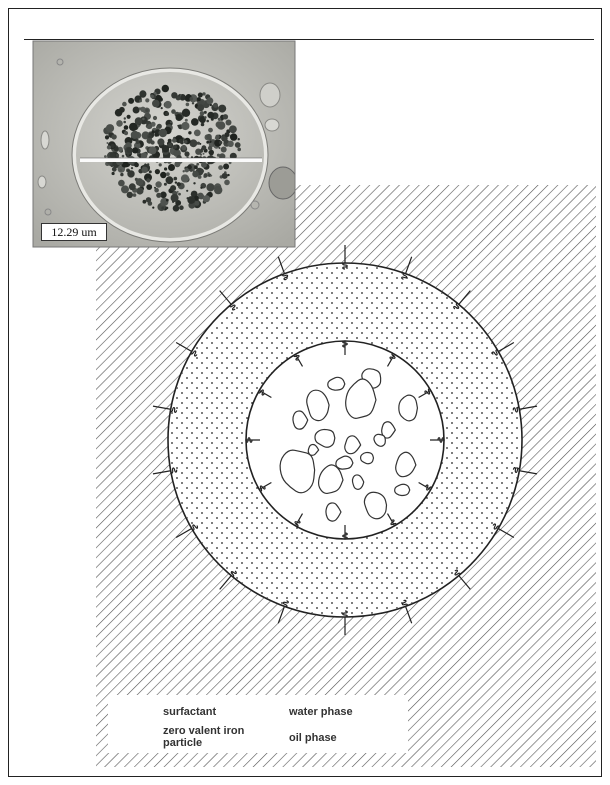 This screenshot has height=785, width=610. I want to click on micrograph-inset, so click(164, 144).